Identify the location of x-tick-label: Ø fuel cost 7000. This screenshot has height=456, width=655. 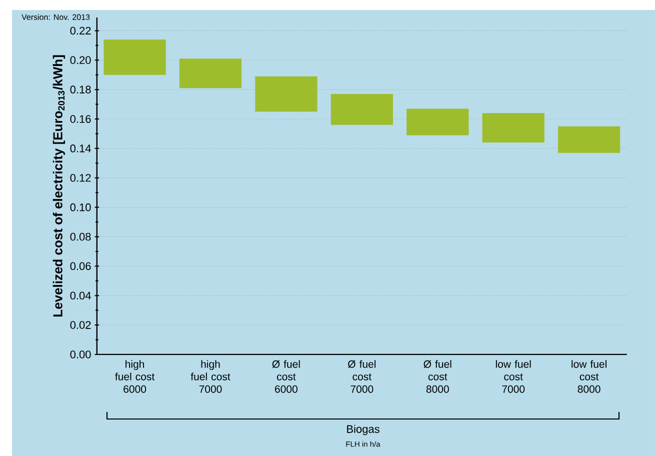
(362, 376).